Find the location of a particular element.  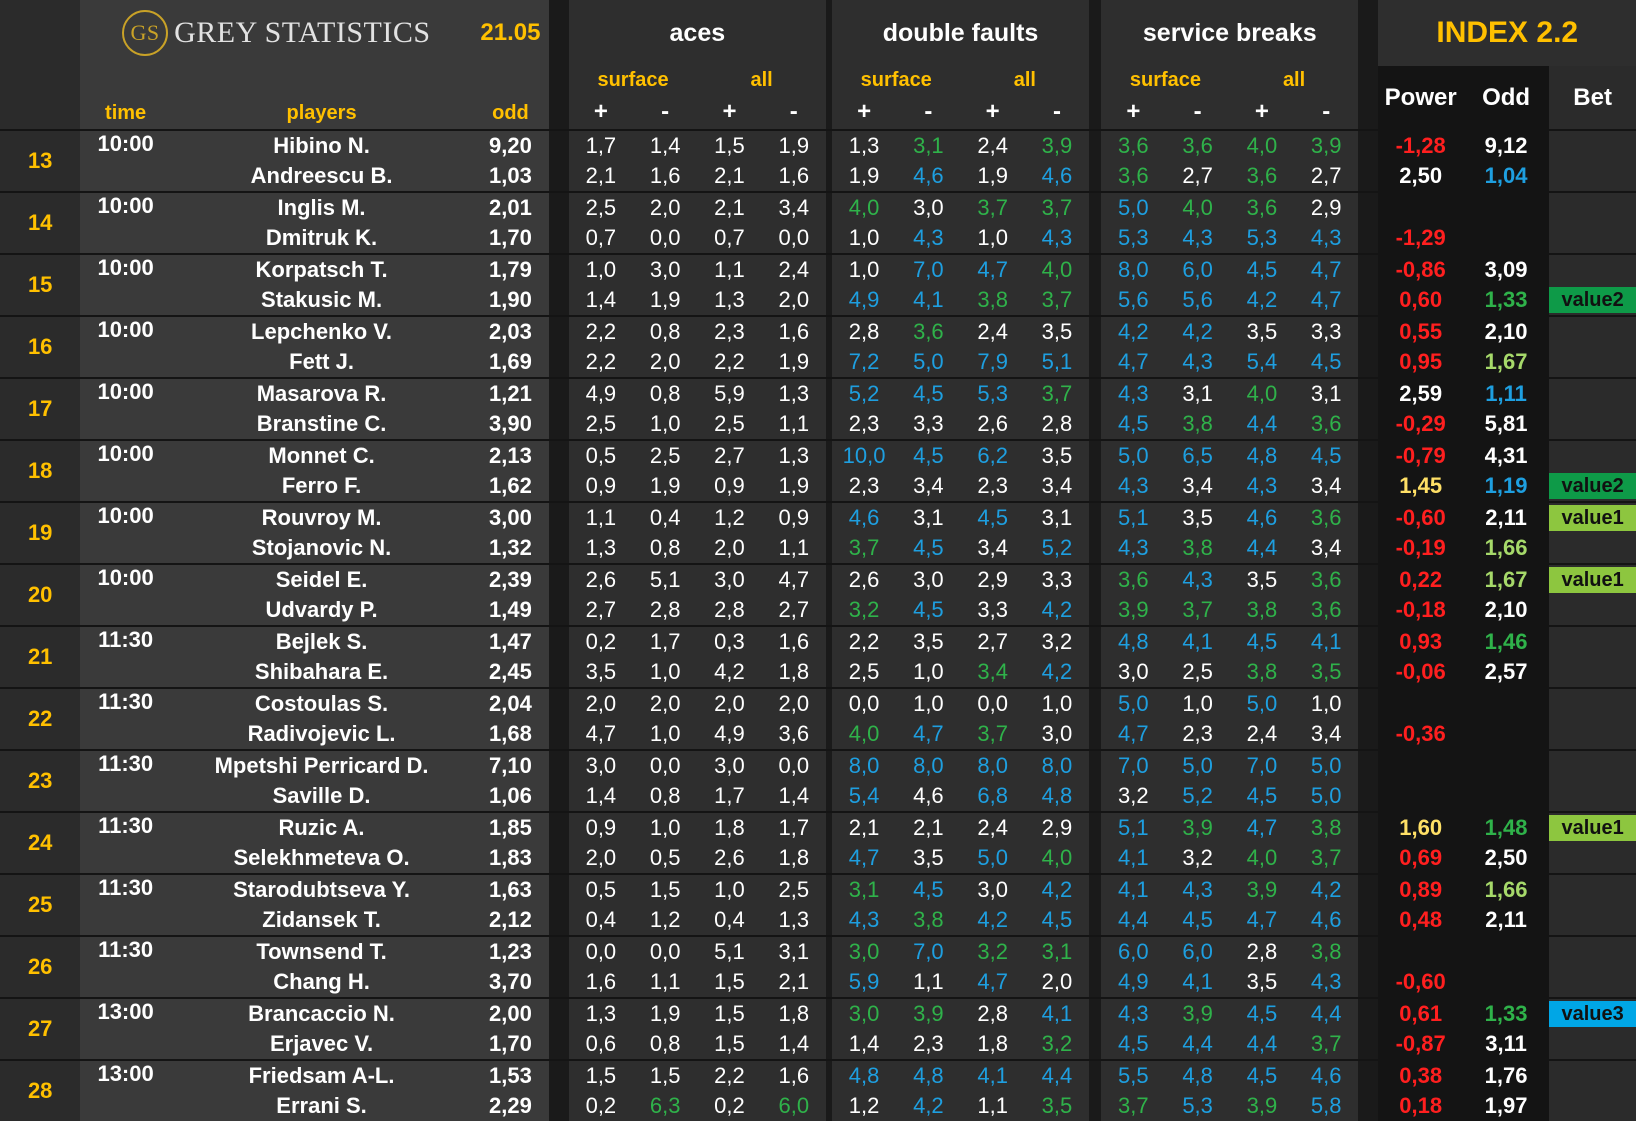

player-name: Ferro F. is located at coordinates (321, 486).